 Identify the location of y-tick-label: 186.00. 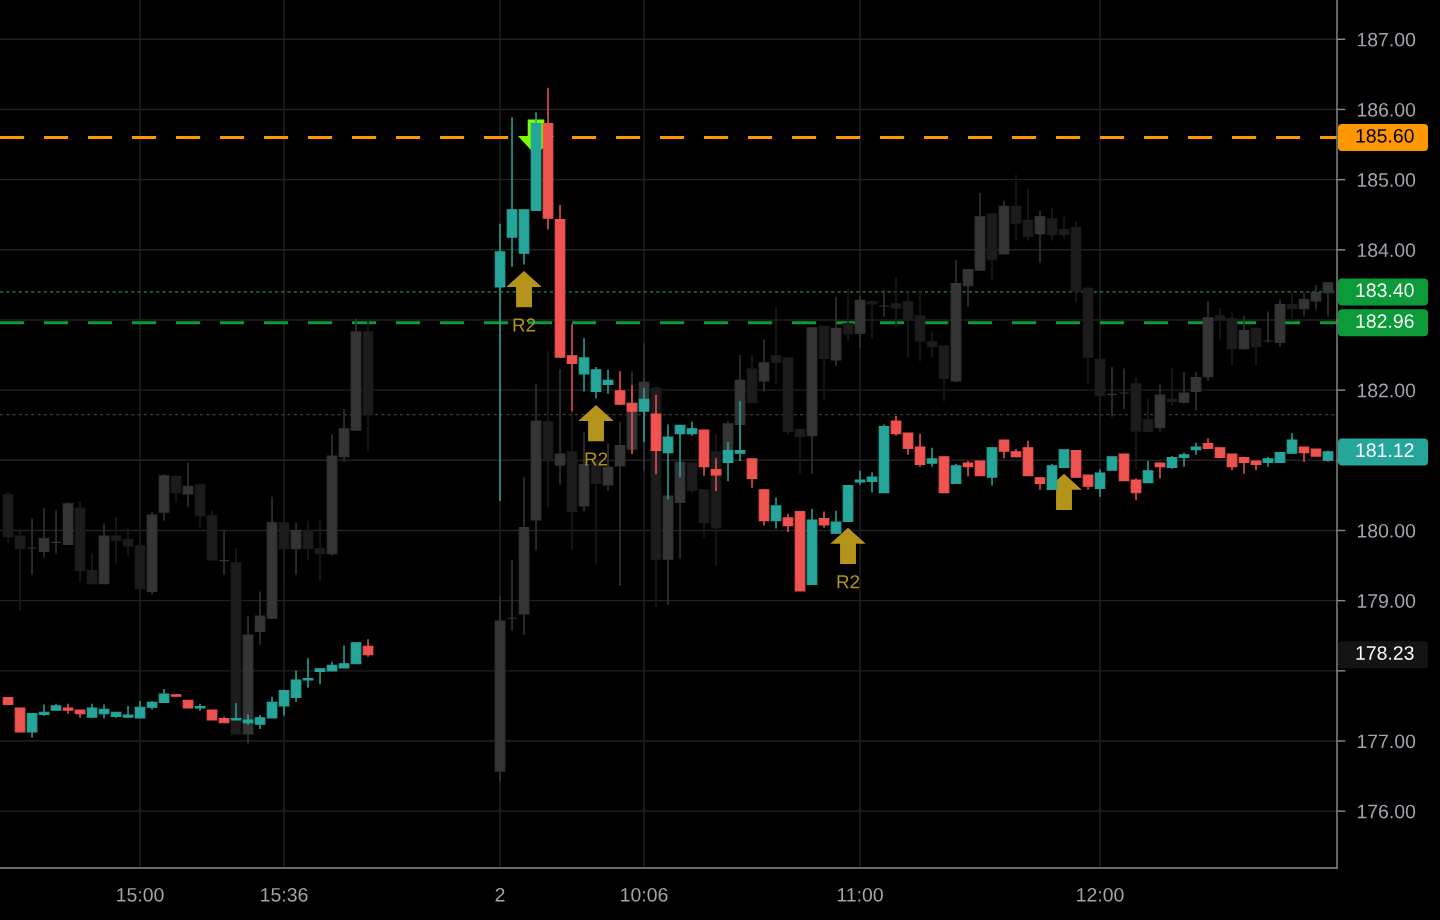
(1386, 109).